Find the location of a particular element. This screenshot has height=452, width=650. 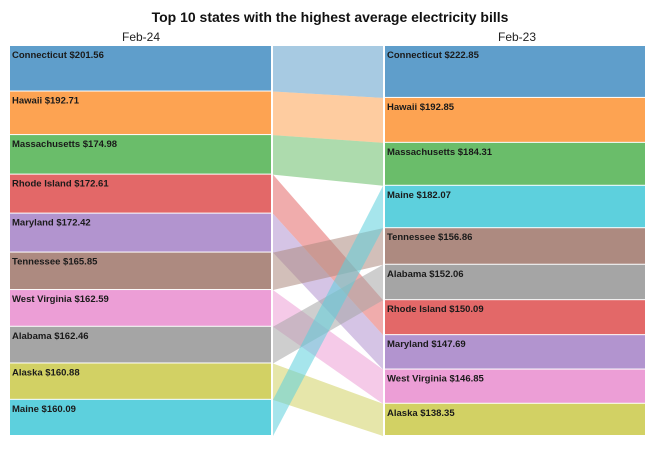

right-bar-alabama is located at coordinates (515, 282).